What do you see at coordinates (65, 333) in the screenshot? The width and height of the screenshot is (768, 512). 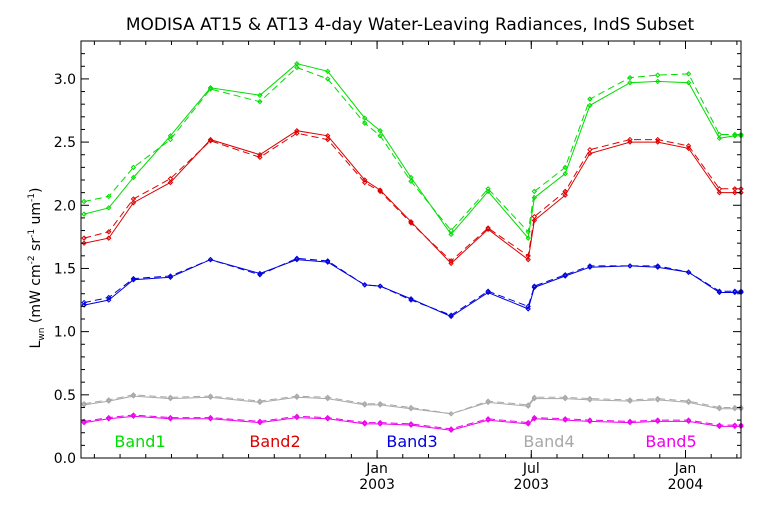 I see `y-tick-label: 1.0` at bounding box center [65, 333].